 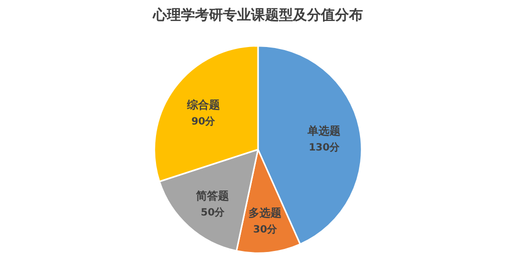 I want to click on slice-label: 简答题, so click(x=212, y=195).